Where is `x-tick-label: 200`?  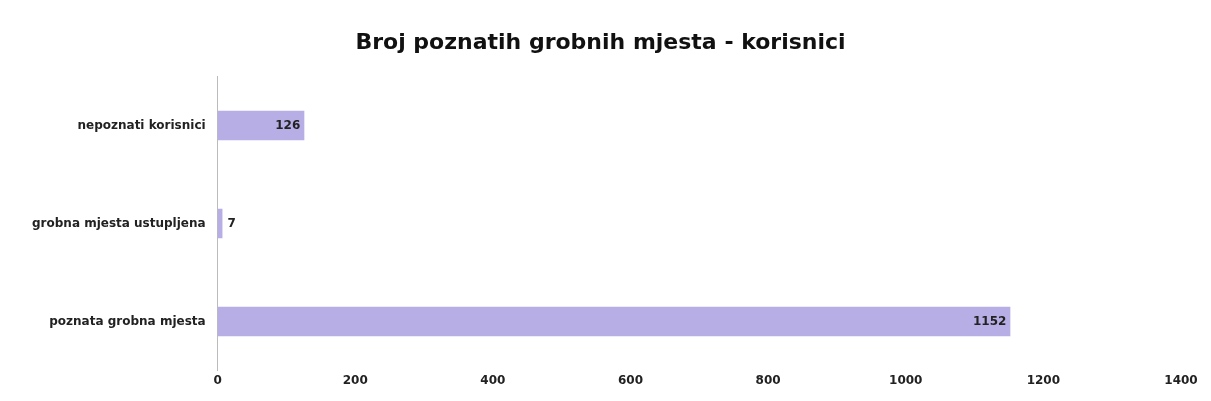 x-tick-label: 200 is located at coordinates (355, 379).